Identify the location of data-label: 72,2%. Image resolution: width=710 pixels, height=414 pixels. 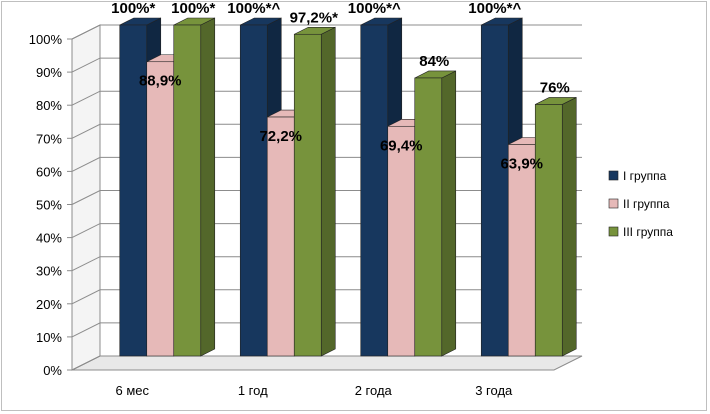
(280, 136).